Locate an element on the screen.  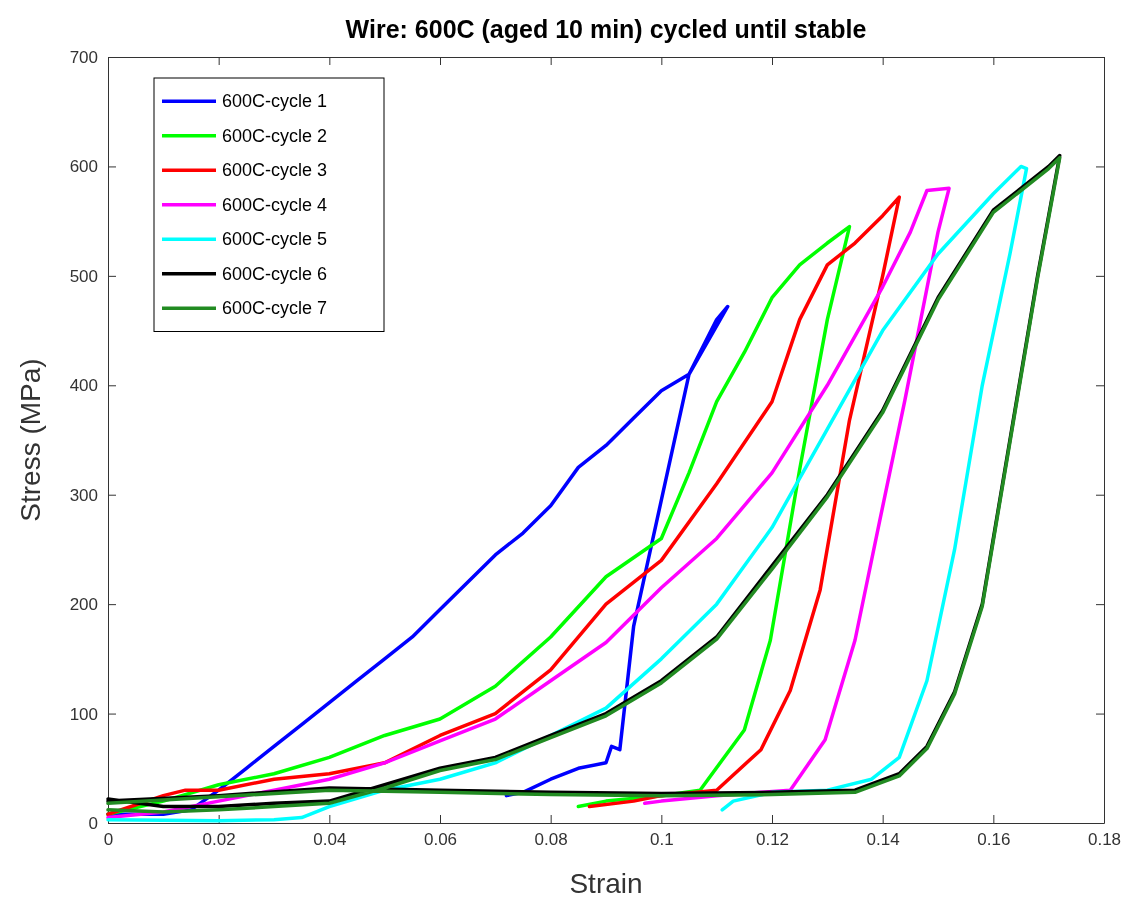
legend-label: 600C-cycle 5 is located at coordinates (275, 239).